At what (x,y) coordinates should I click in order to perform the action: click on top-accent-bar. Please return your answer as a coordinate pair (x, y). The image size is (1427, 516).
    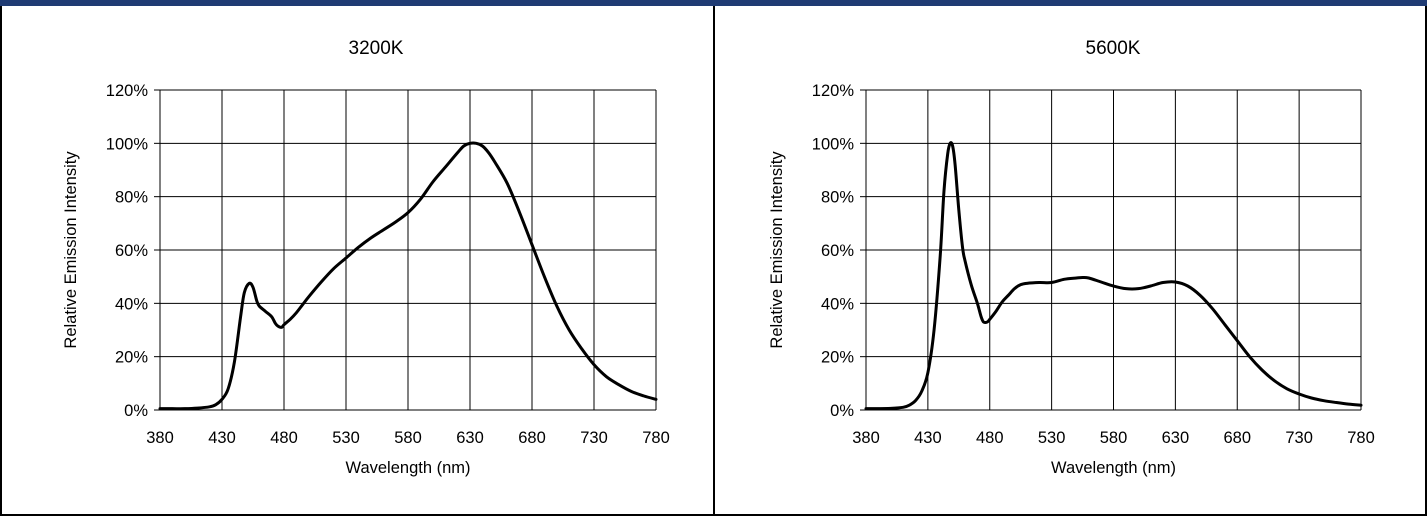
    Looking at the image, I should click on (713, 3).